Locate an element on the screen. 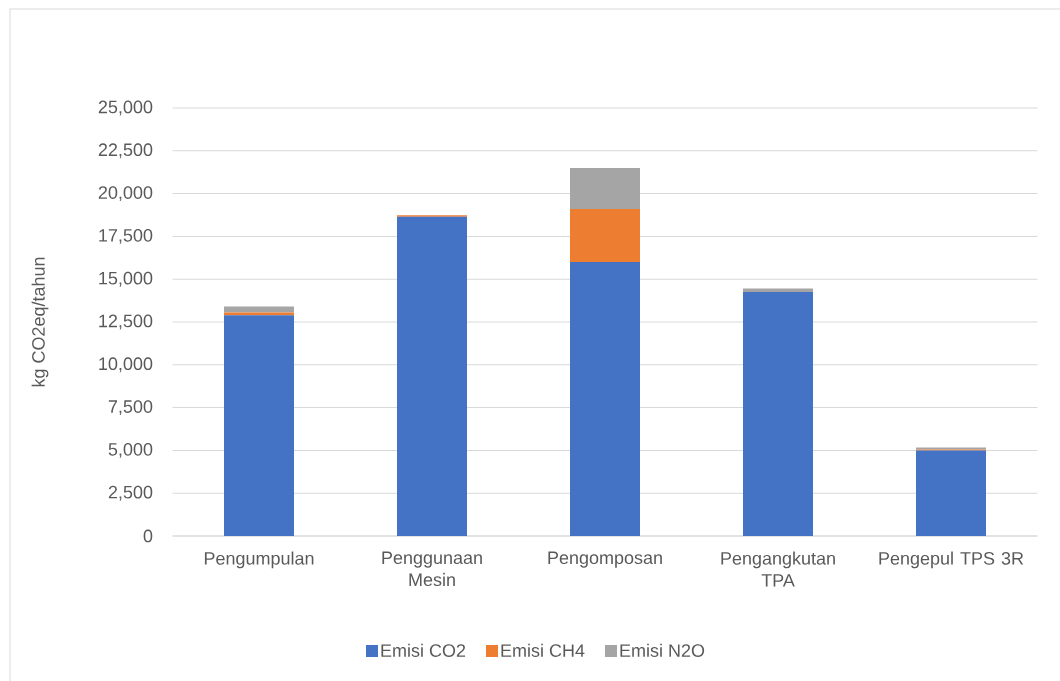 The width and height of the screenshot is (1060, 681). y-tick-label: 15,000 is located at coordinates (126, 279).